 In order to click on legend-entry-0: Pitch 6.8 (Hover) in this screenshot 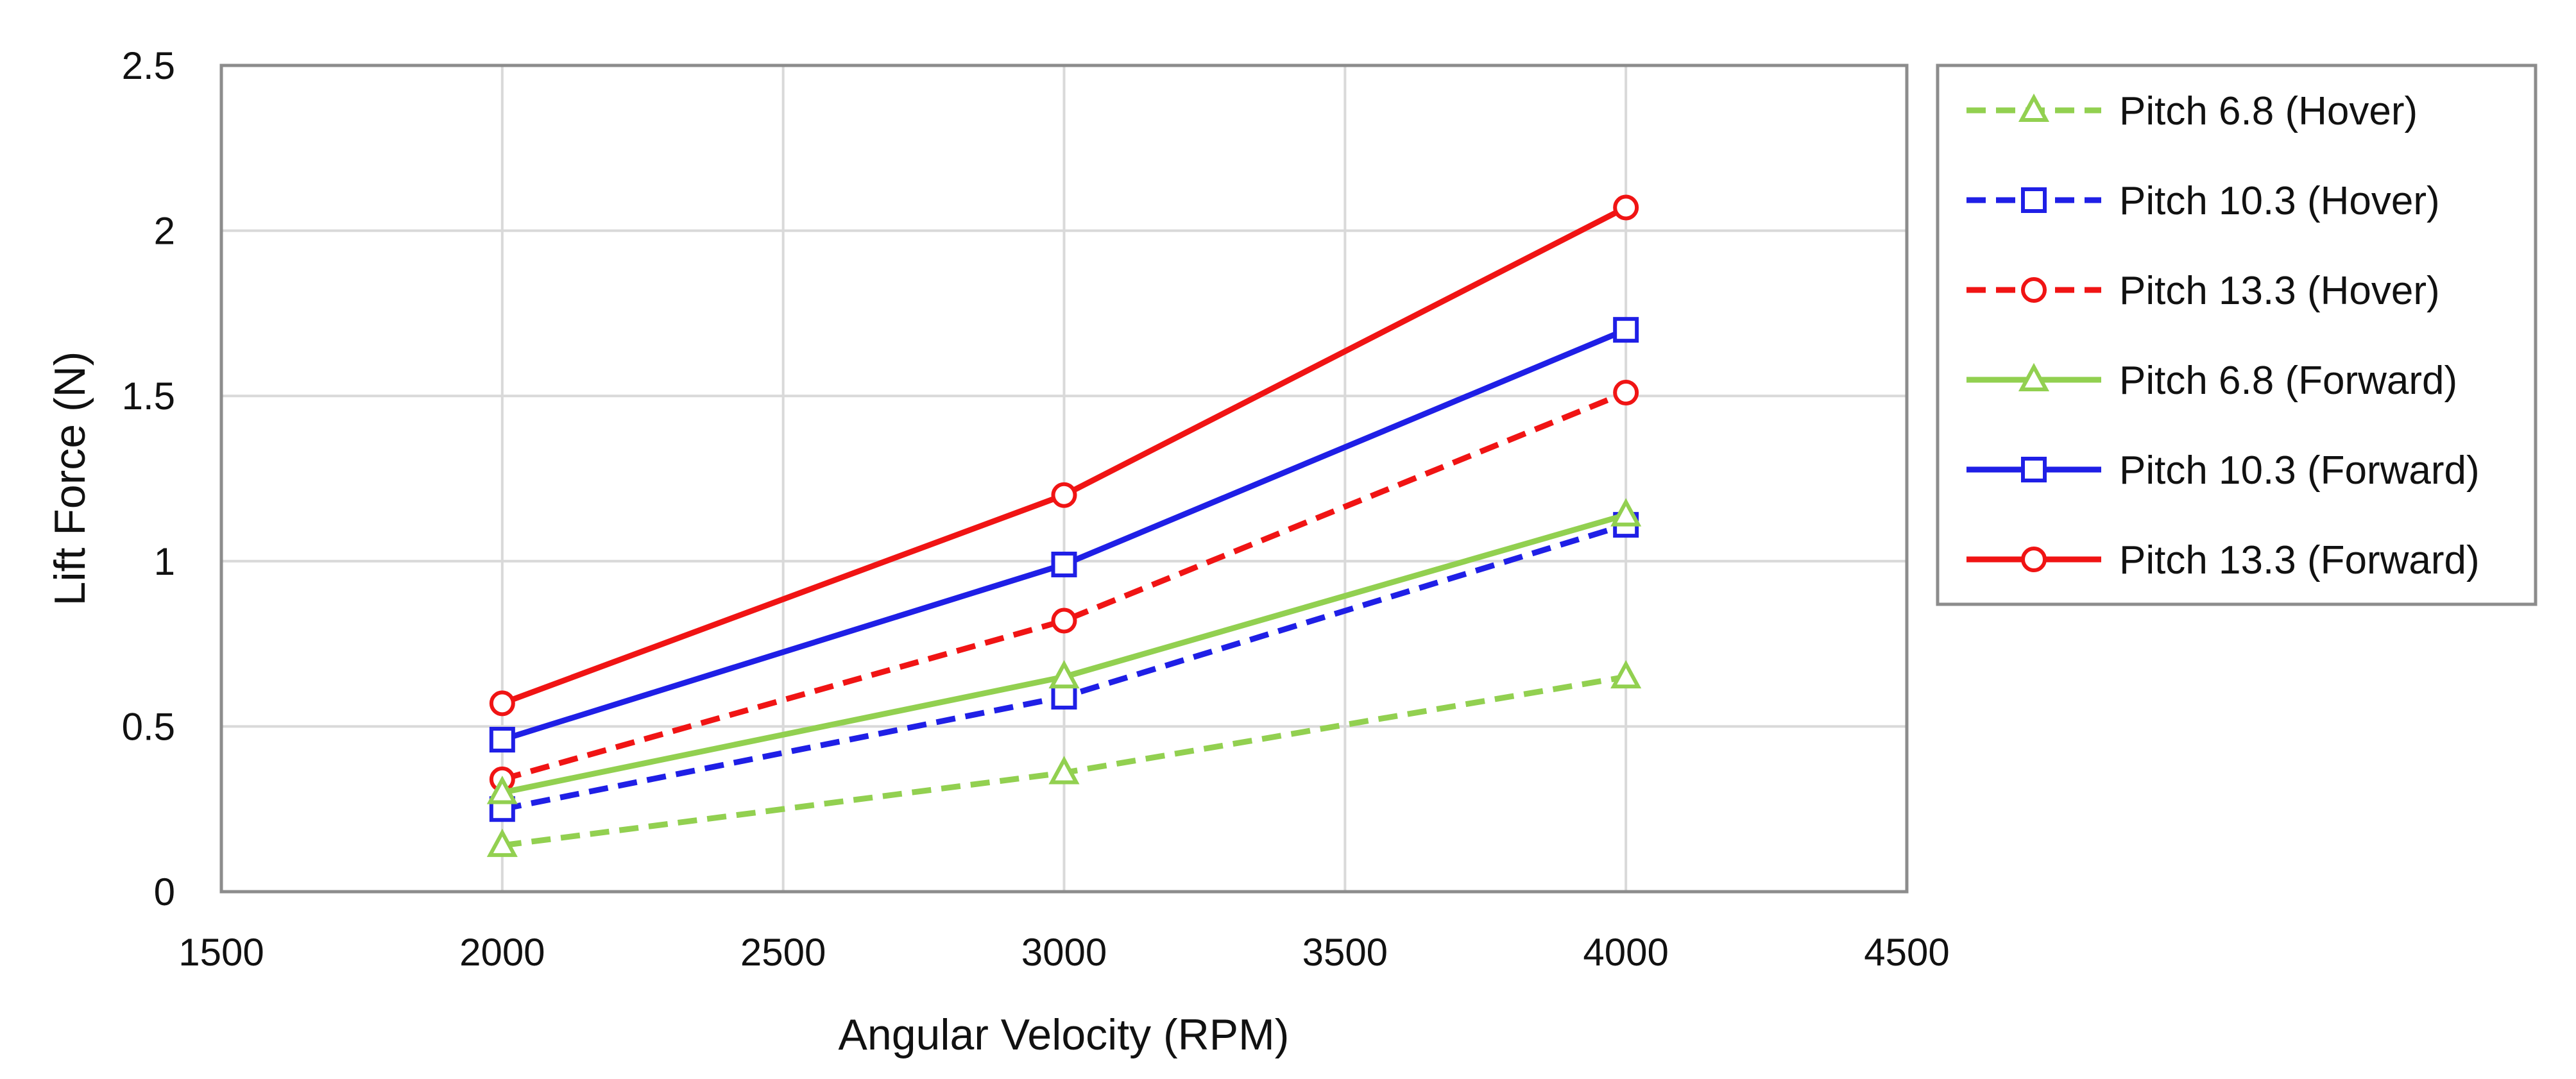, I will do `click(2192, 111)`.